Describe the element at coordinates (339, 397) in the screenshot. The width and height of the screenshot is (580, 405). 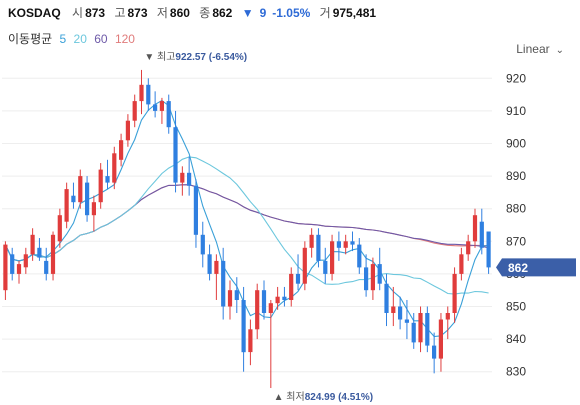
I see `low-annotation-value: 824.99 (4.51%)` at that location.